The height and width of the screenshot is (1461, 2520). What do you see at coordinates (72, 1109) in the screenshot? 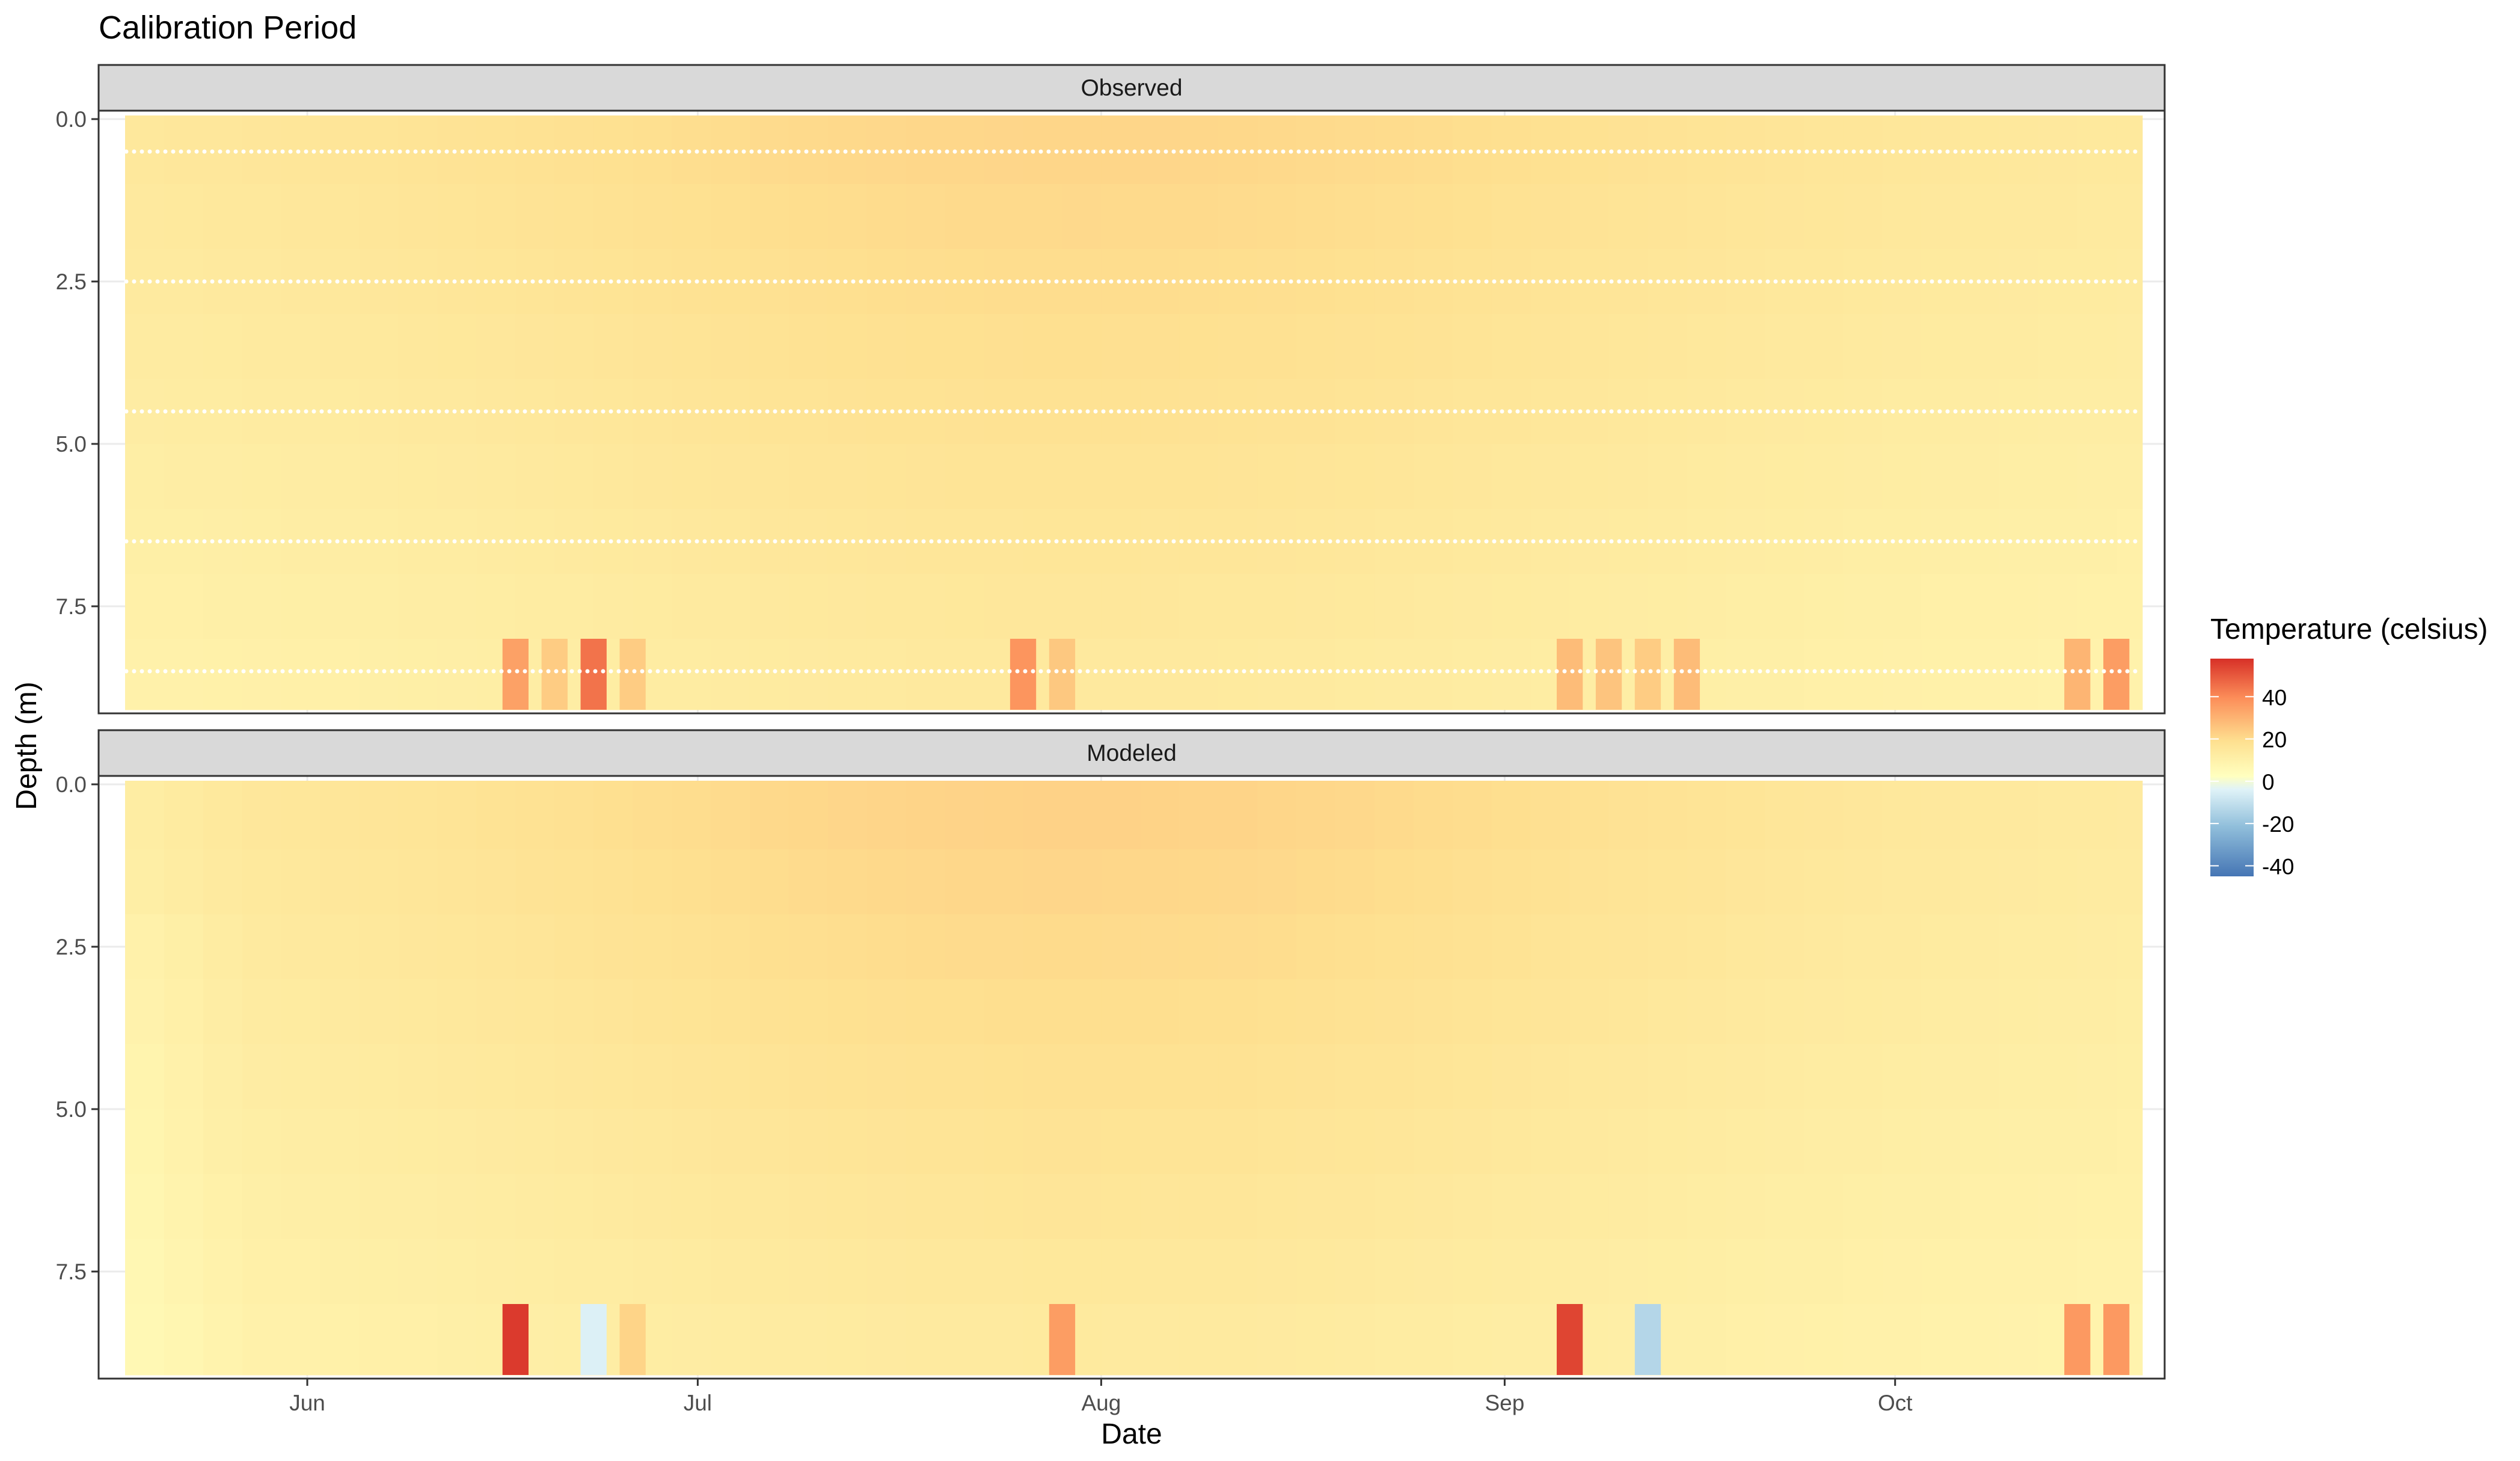
I see `y-tick-label: 5.0` at bounding box center [72, 1109].